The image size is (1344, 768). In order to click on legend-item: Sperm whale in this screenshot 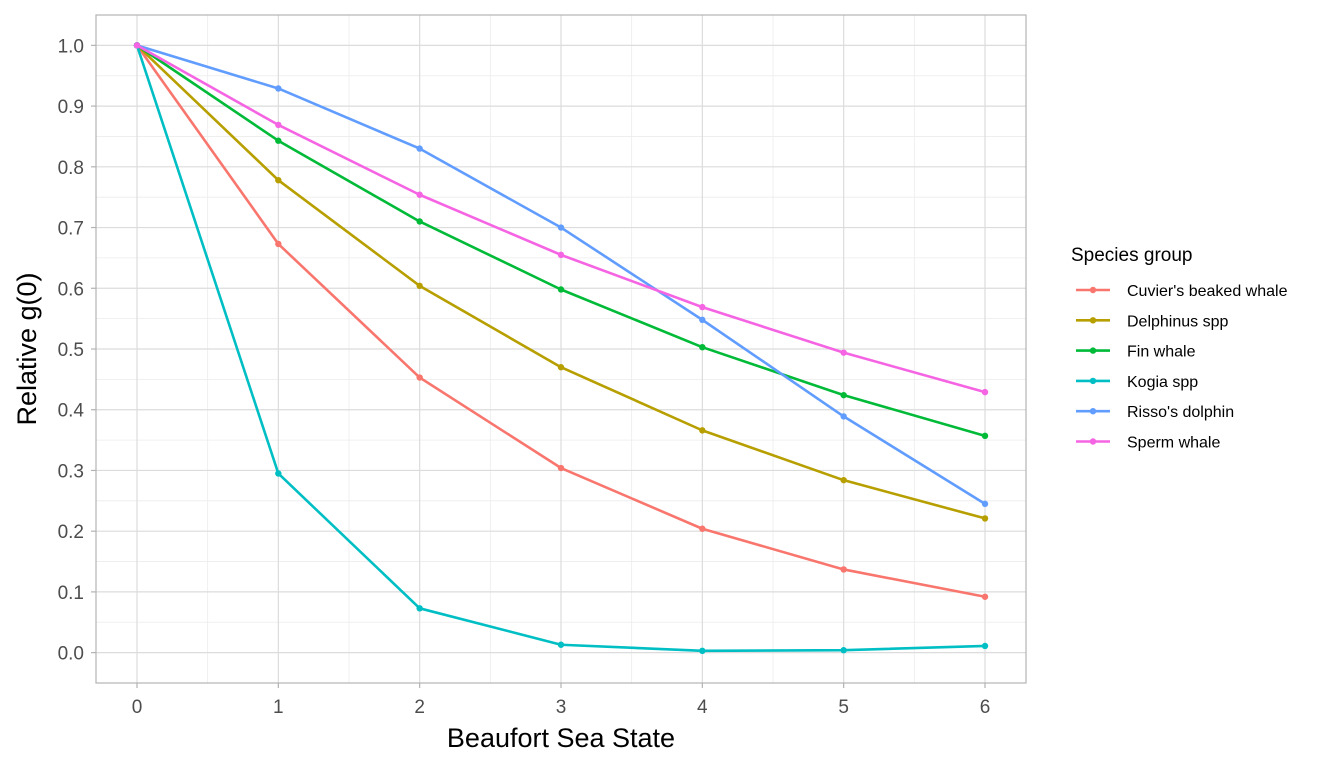, I will do `click(1148, 443)`.